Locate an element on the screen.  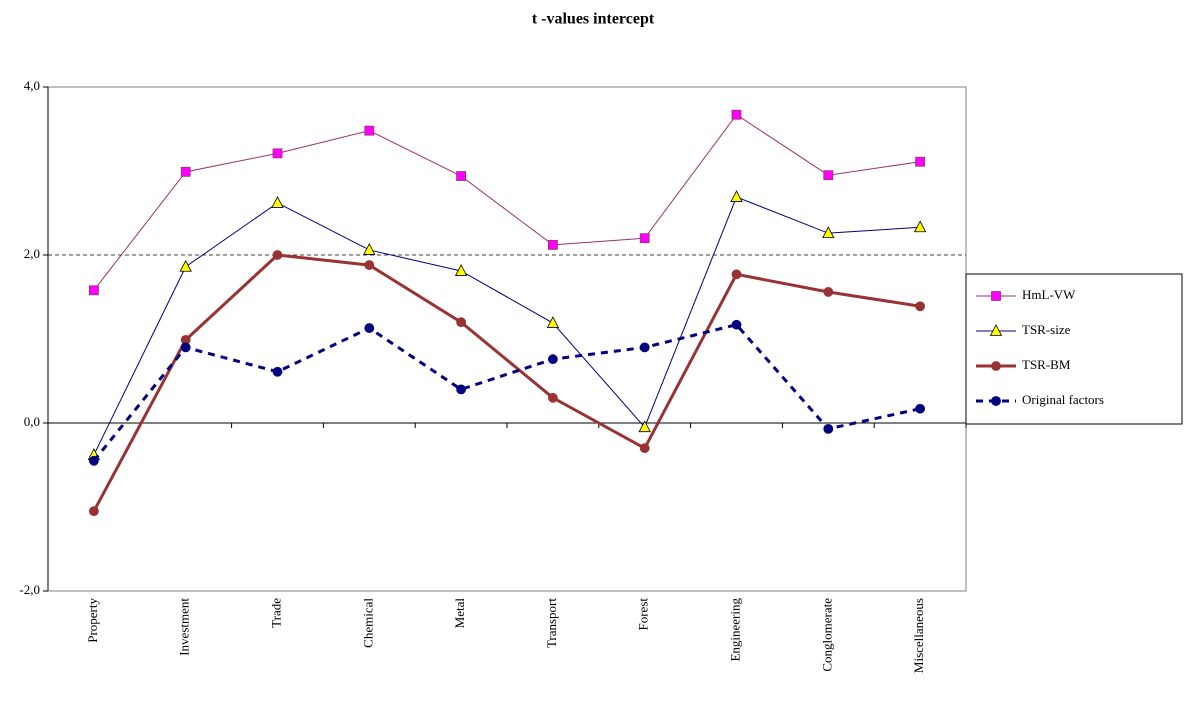
x-tick-label: Transport is located at coordinates (551, 623).